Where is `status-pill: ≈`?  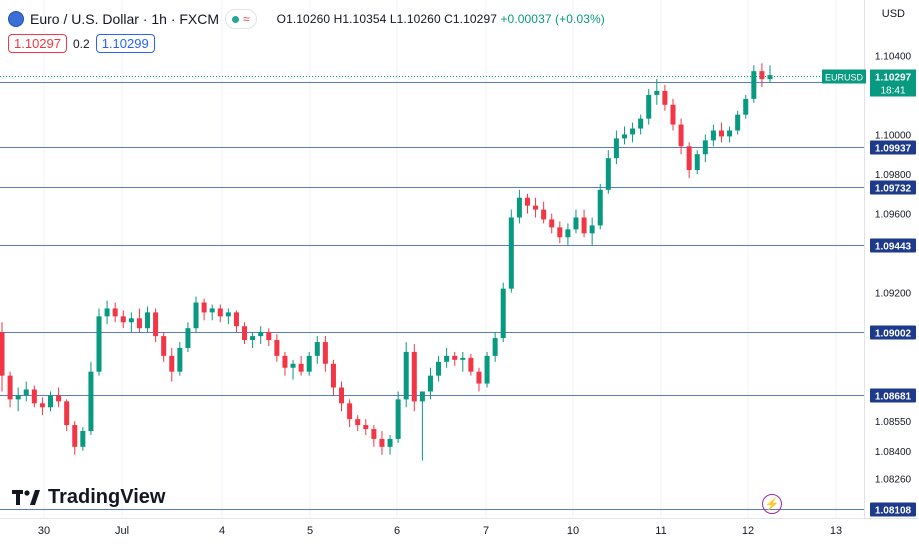 status-pill: ≈ is located at coordinates (241, 19).